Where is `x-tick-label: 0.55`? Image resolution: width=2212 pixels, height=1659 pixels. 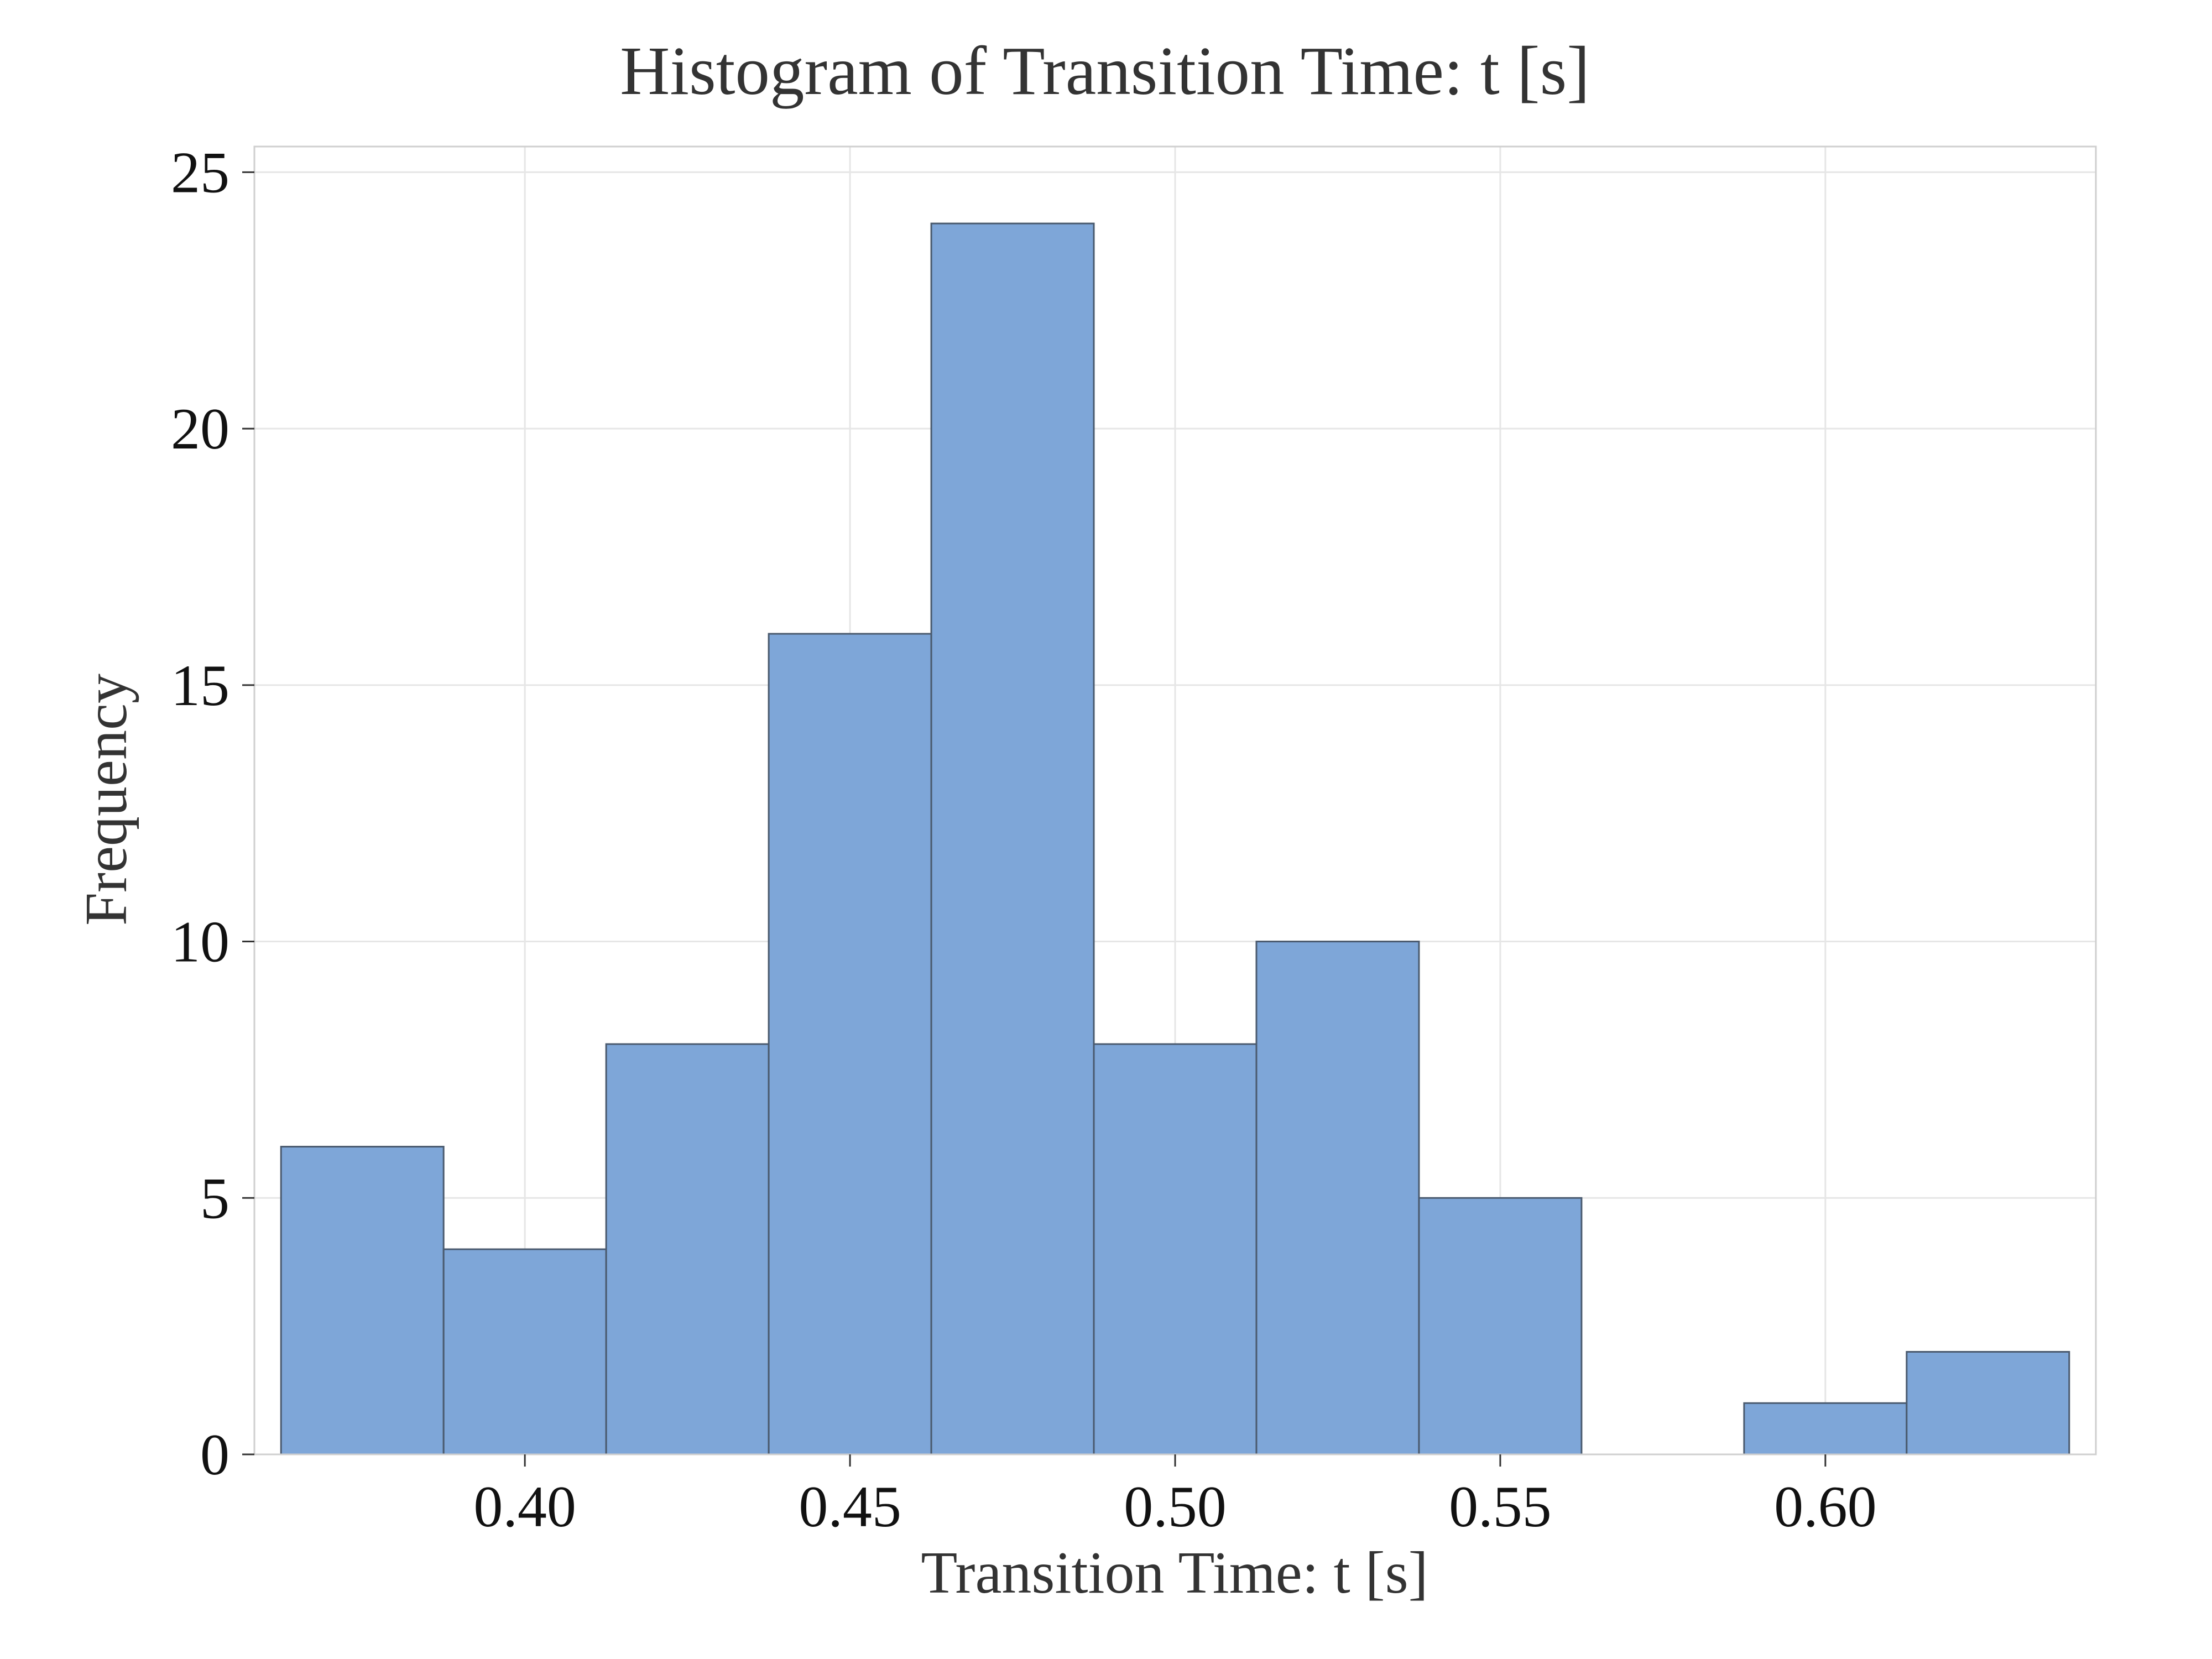 x-tick-label: 0.55 is located at coordinates (1501, 1507).